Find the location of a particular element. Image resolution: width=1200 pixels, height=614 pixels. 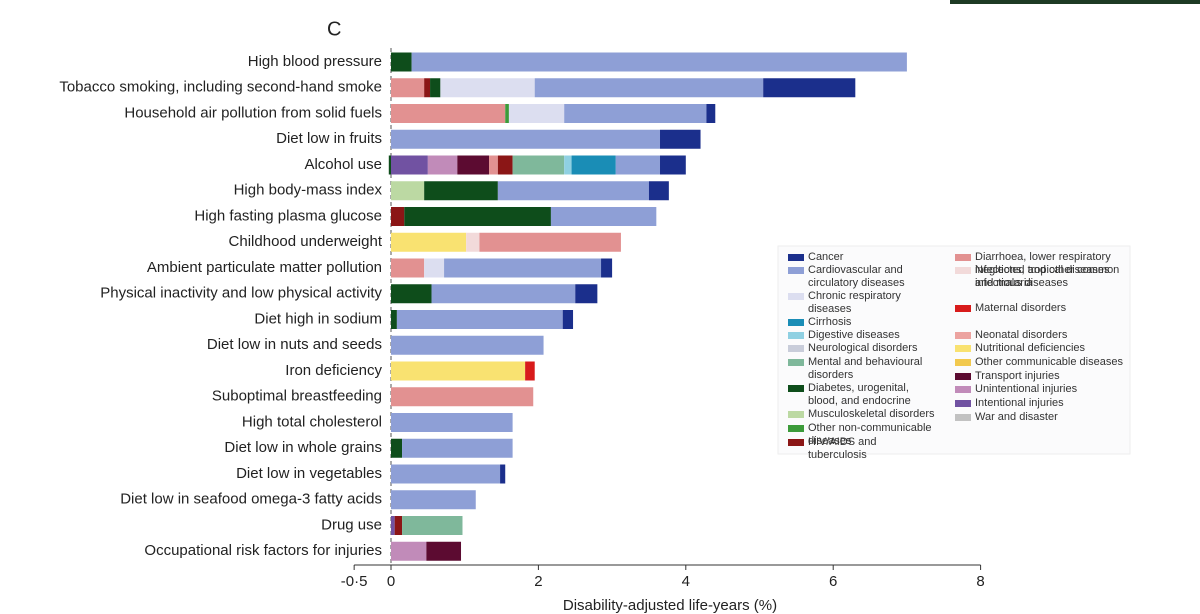

category-label: Childhood underweight is located at coordinates (306, 241).